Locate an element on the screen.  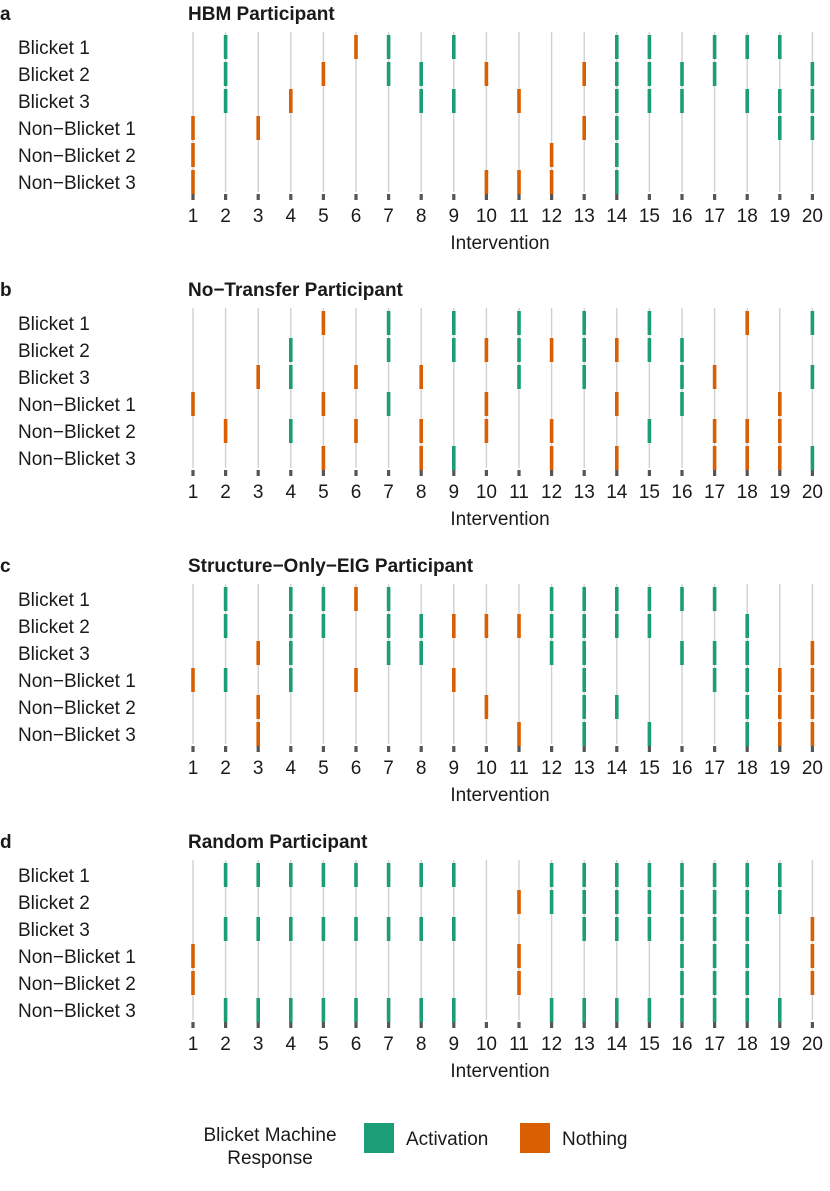
row-label: Blicket 2 is located at coordinates (54, 75).